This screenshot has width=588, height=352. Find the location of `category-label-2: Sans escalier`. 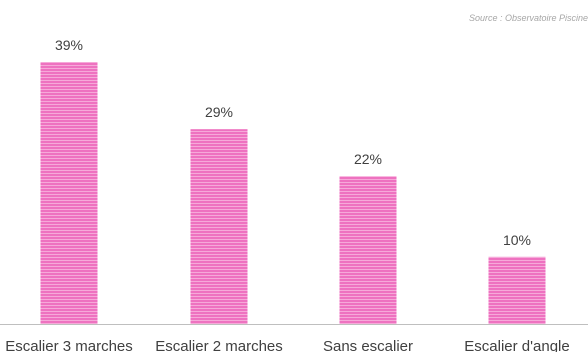

category-label-2: Sans escalier is located at coordinates (368, 345).